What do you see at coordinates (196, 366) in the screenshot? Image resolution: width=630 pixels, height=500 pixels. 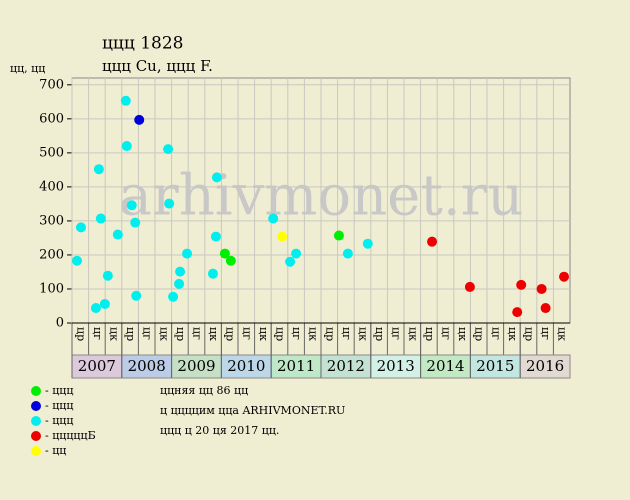 I see `x-tick-label: 2009` at bounding box center [196, 366].